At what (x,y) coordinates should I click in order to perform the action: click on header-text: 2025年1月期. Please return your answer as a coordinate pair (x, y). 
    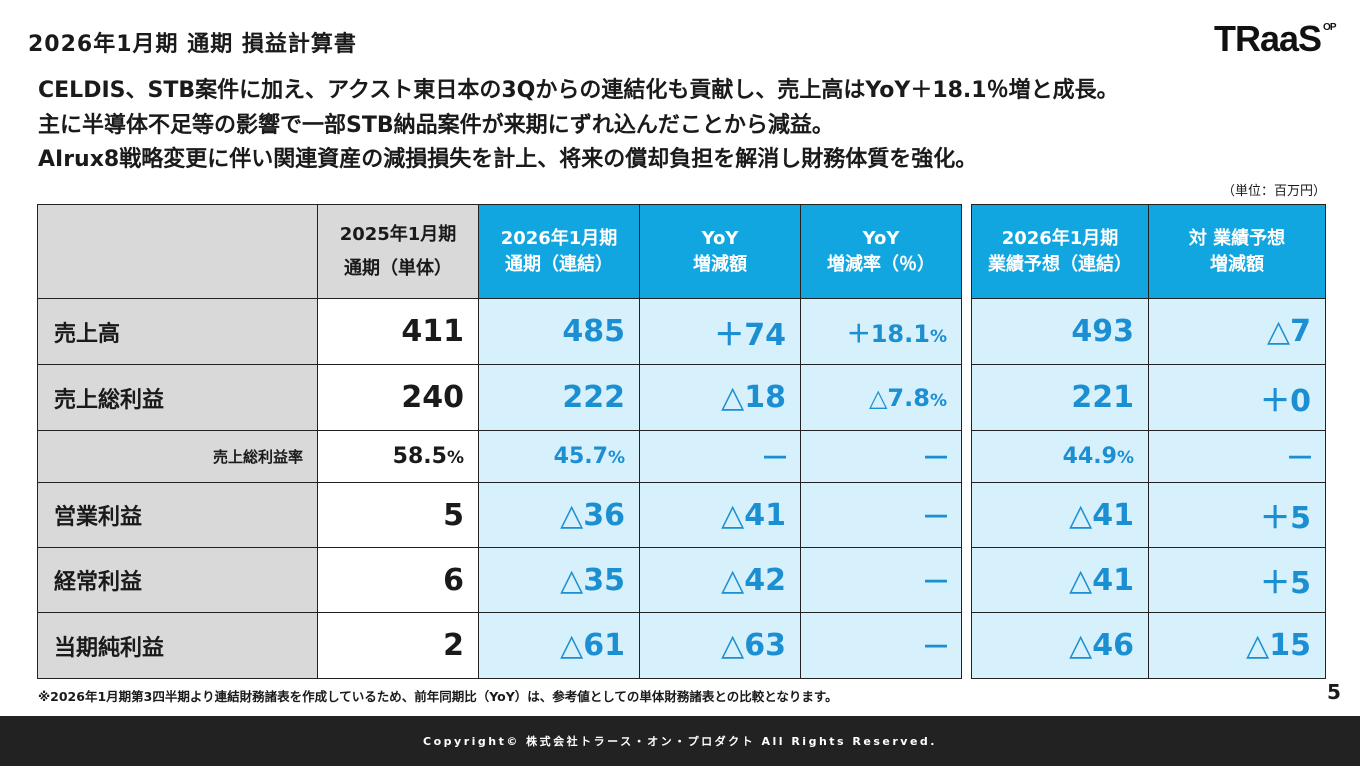
    Looking at the image, I should click on (398, 234).